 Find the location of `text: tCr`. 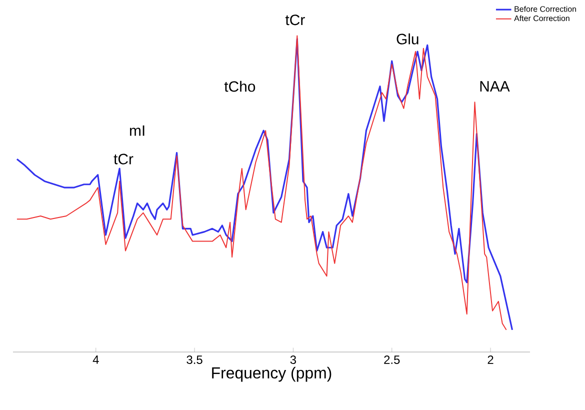

text: tCr is located at coordinates (295, 20).